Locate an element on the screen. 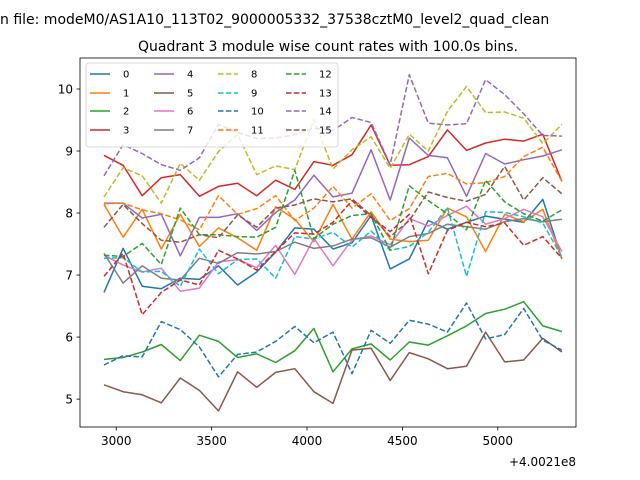 This screenshot has height=480, width=640. x-tick-label: 3500 is located at coordinates (211, 441).